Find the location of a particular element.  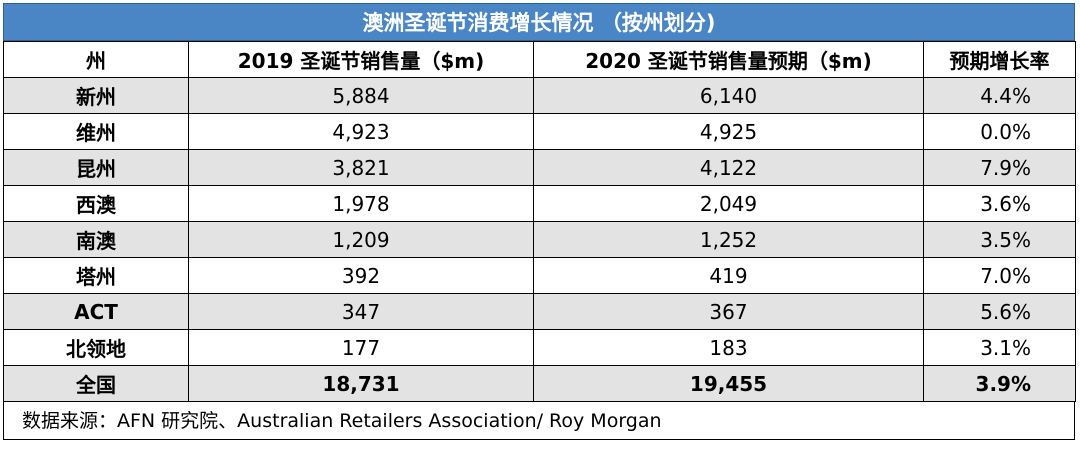

state-cell: 维州 is located at coordinates (96, 131).